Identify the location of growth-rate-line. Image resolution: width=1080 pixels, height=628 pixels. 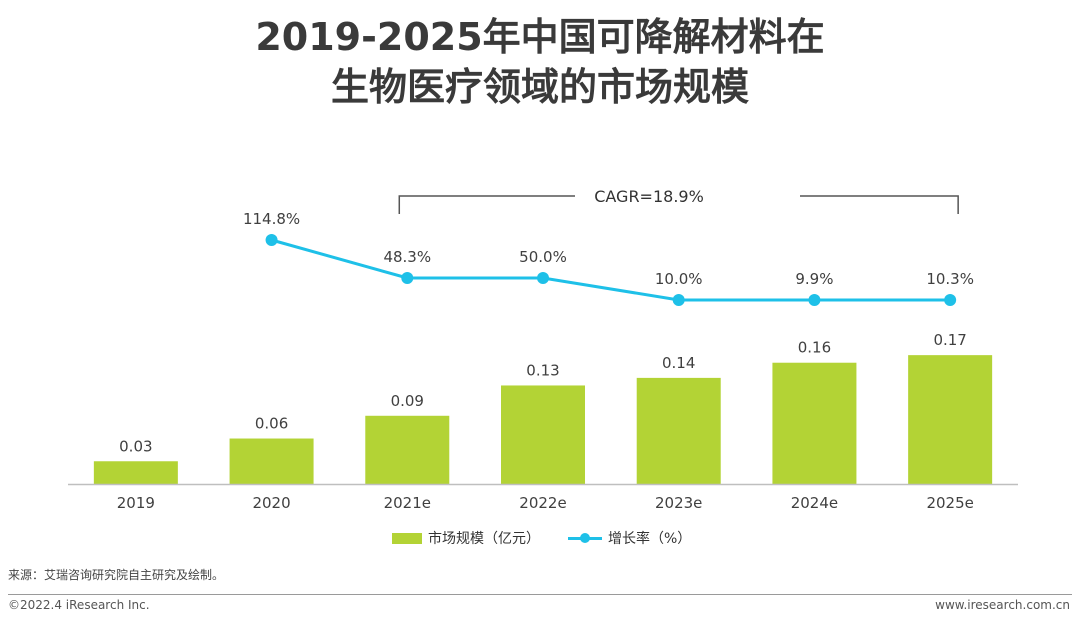
(611, 270).